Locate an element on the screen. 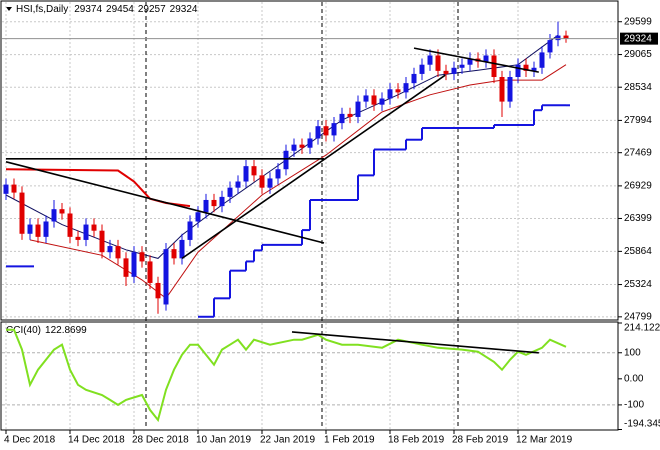 This screenshot has width=660, height=450. y-tick-label: 24799 is located at coordinates (638, 316).